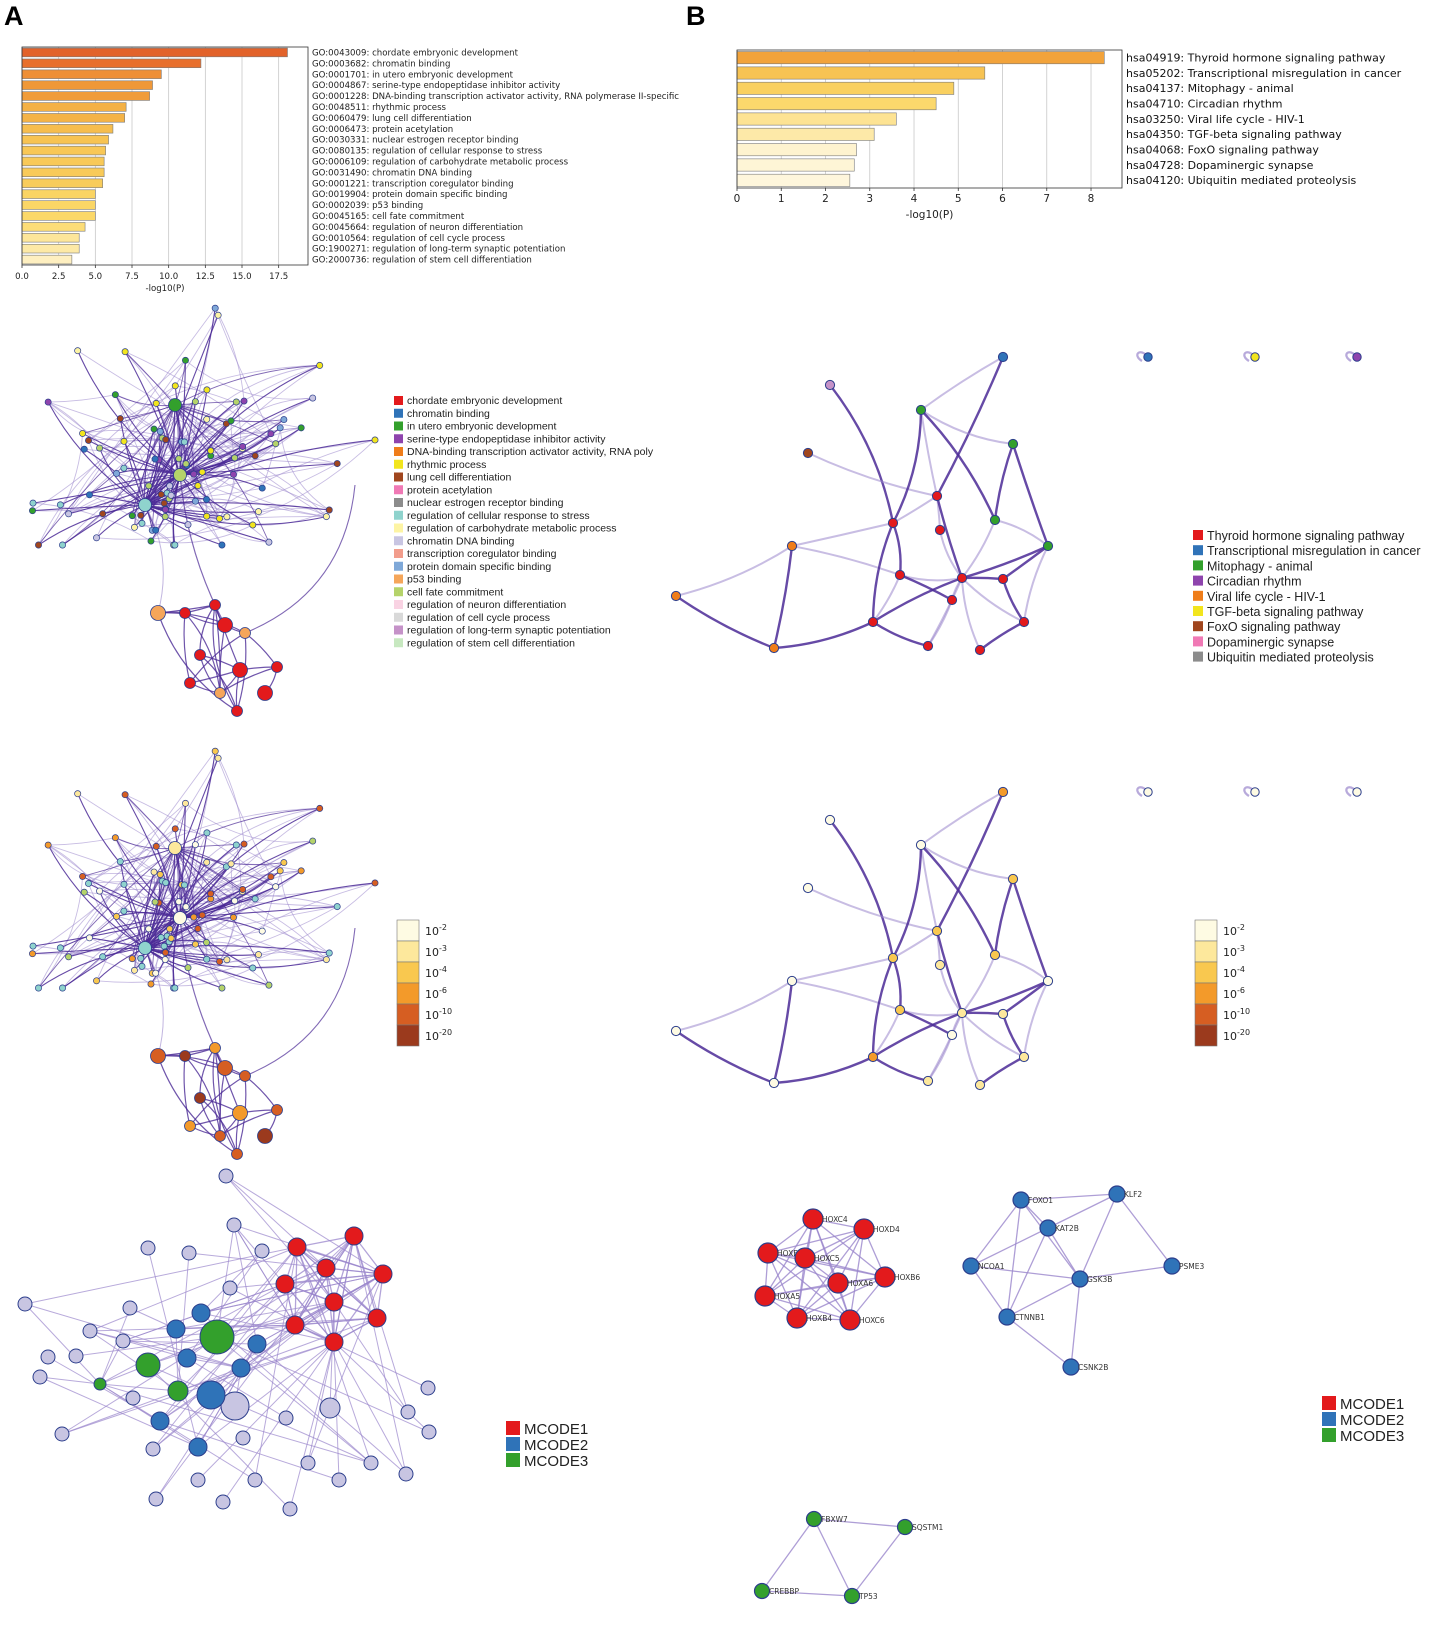 The height and width of the screenshot is (1651, 1435). I want to click on pvalue-exp: -10, so click(1243, 1011).